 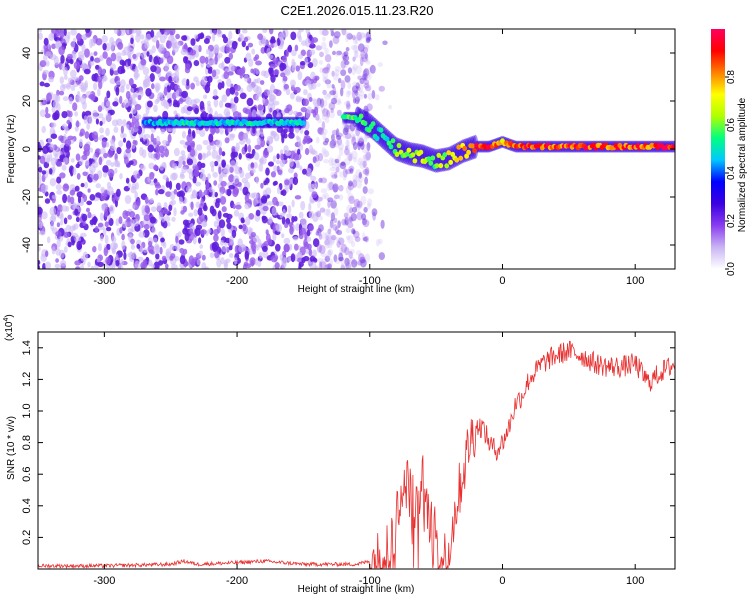 I want to click on snr-x-tick-label: -100, so click(x=370, y=581).